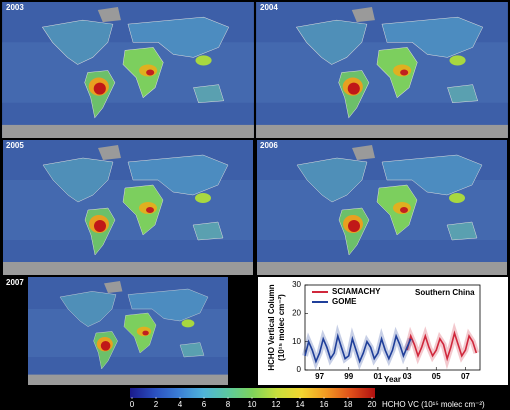 Image resolution: width=510 pixels, height=410 pixels. I want to click on x-axis-label: Year, so click(392, 379).